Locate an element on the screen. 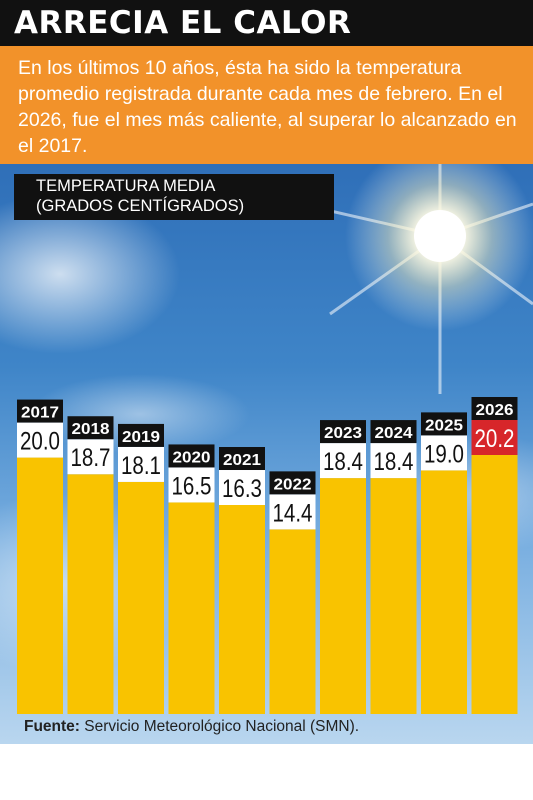 This screenshot has width=533, height=800. year-label-box-2022 is located at coordinates (292, 483).